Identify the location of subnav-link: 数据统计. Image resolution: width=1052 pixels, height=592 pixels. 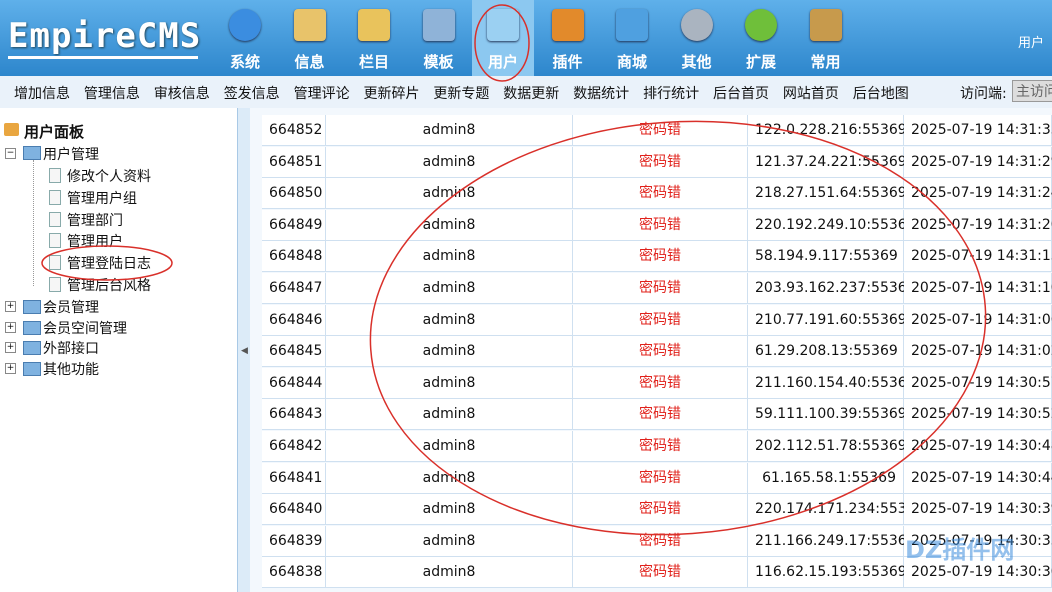
(601, 94).